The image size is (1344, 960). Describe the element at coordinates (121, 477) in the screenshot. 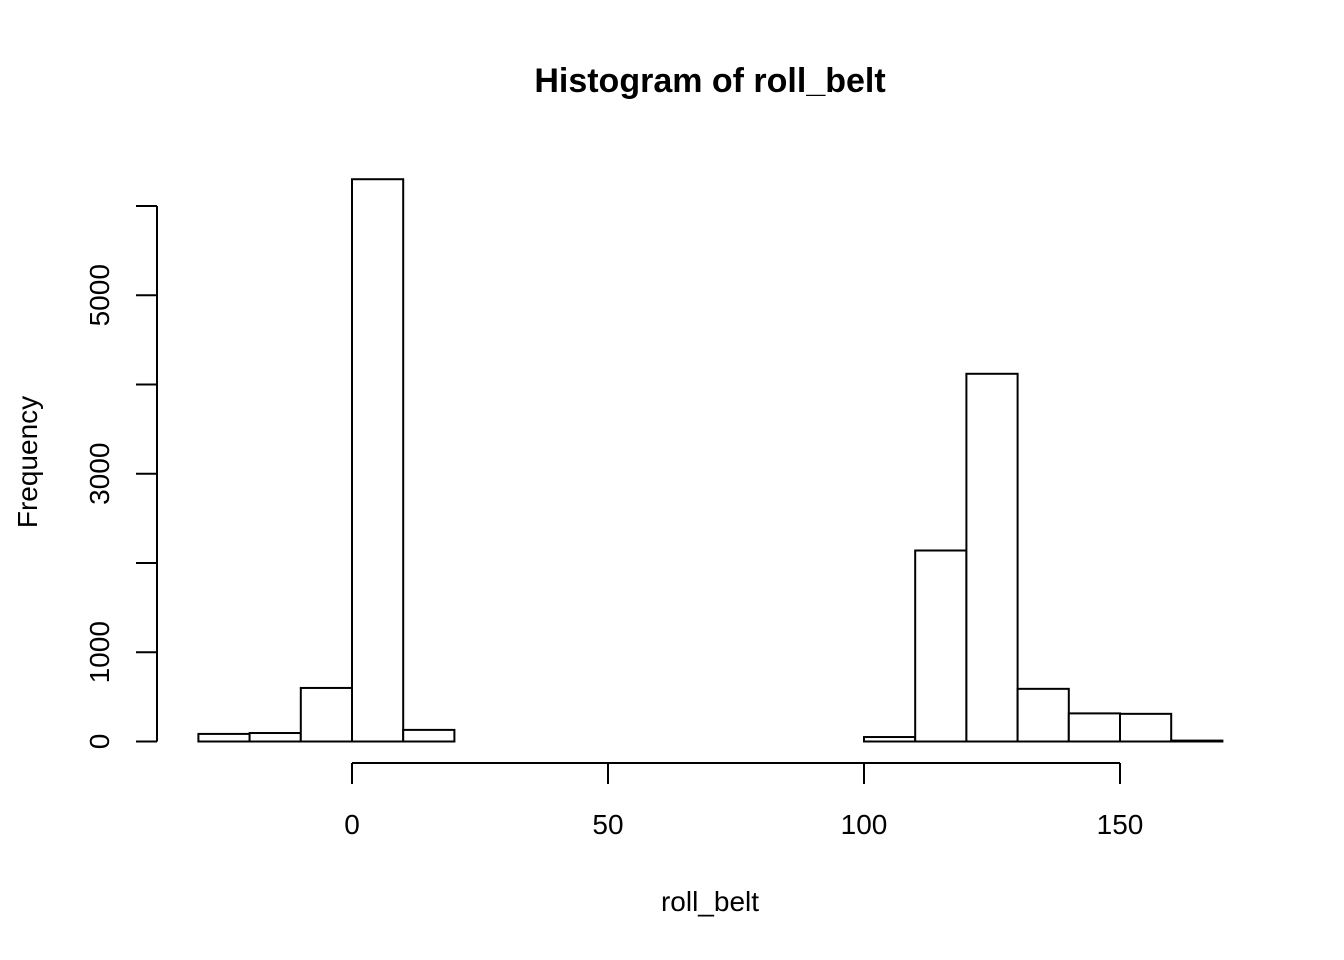

I see `y-axis: 0 1000 3000 5000` at that location.